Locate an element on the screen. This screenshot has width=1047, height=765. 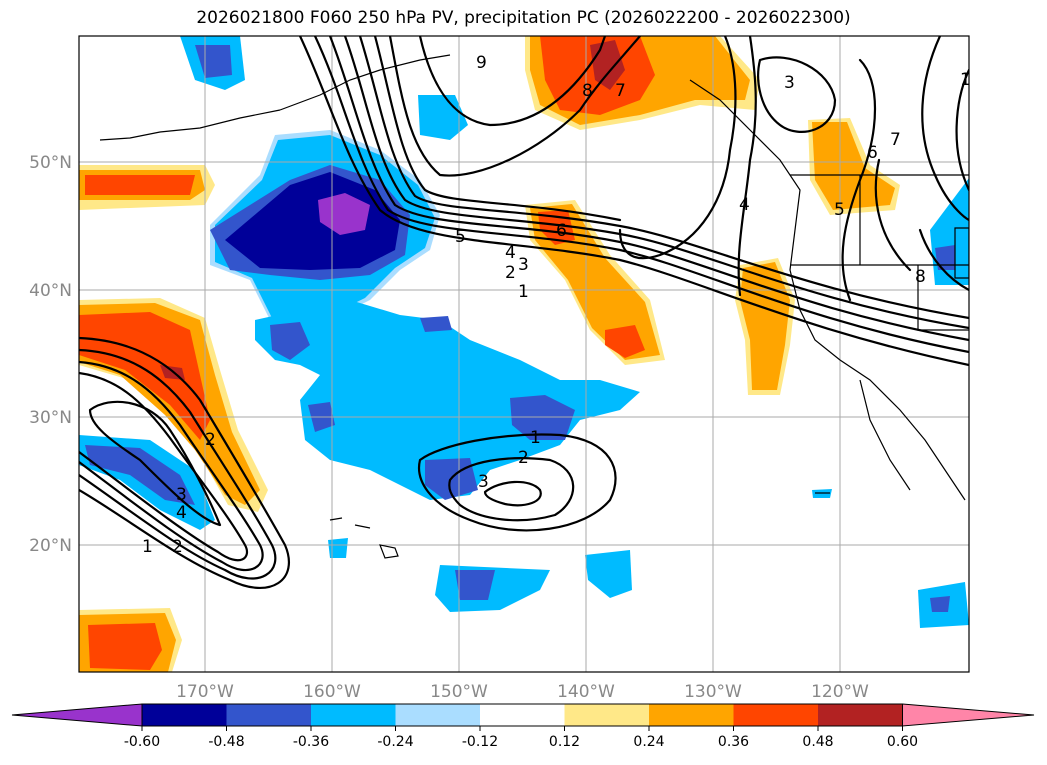
contour-label: 9 is located at coordinates (481, 63).